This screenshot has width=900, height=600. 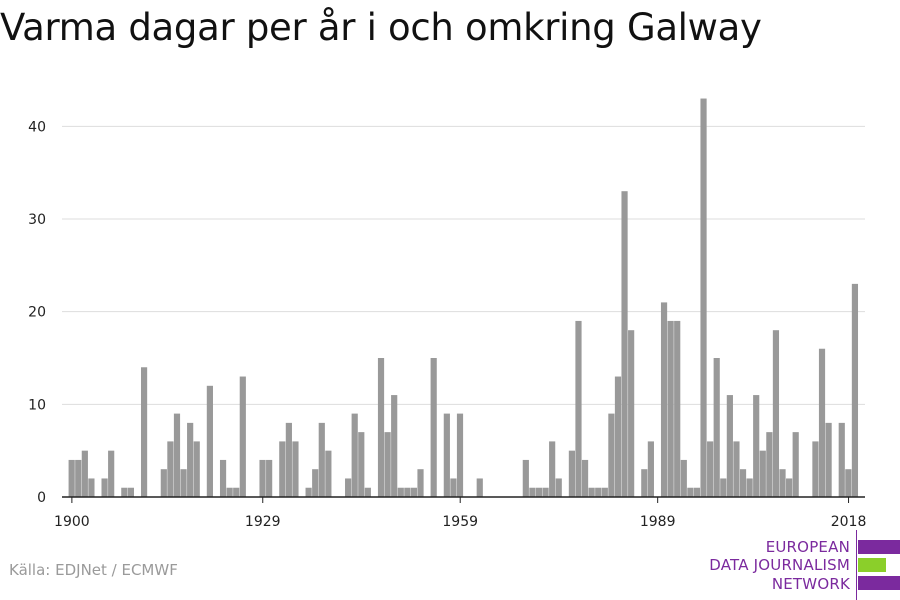 I want to click on bar-1998, so click(x=716, y=427).